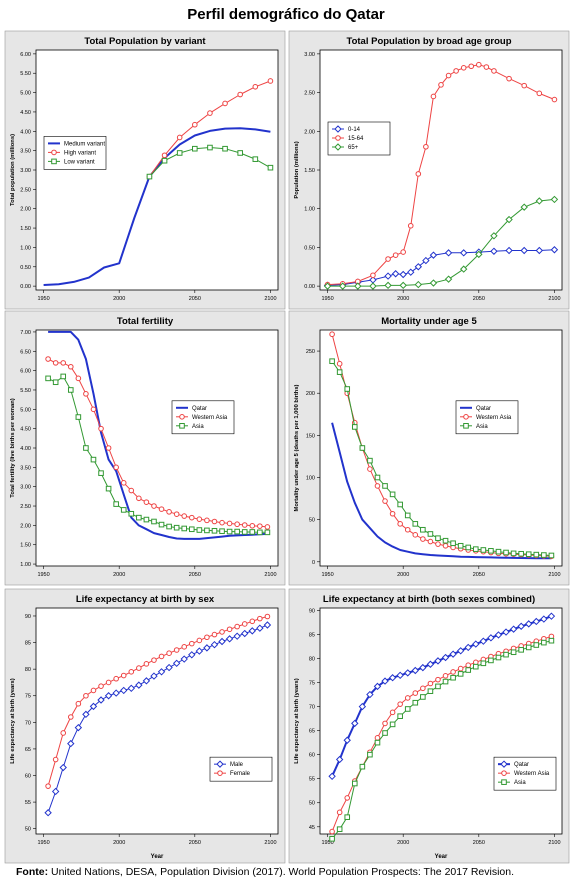  I want to click on y-tick-label: 2.50, so click(25, 190).